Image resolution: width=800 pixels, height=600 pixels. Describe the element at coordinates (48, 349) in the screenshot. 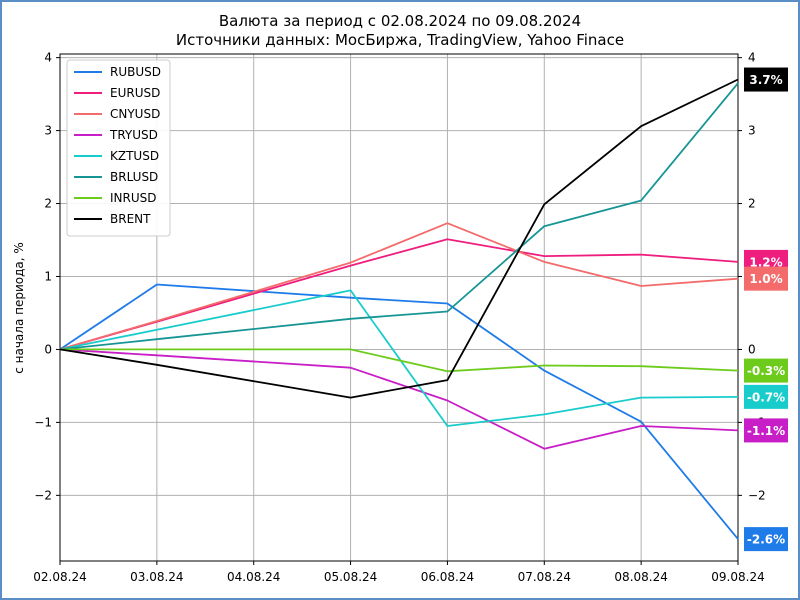

I see `y-tick-label: 0` at that location.